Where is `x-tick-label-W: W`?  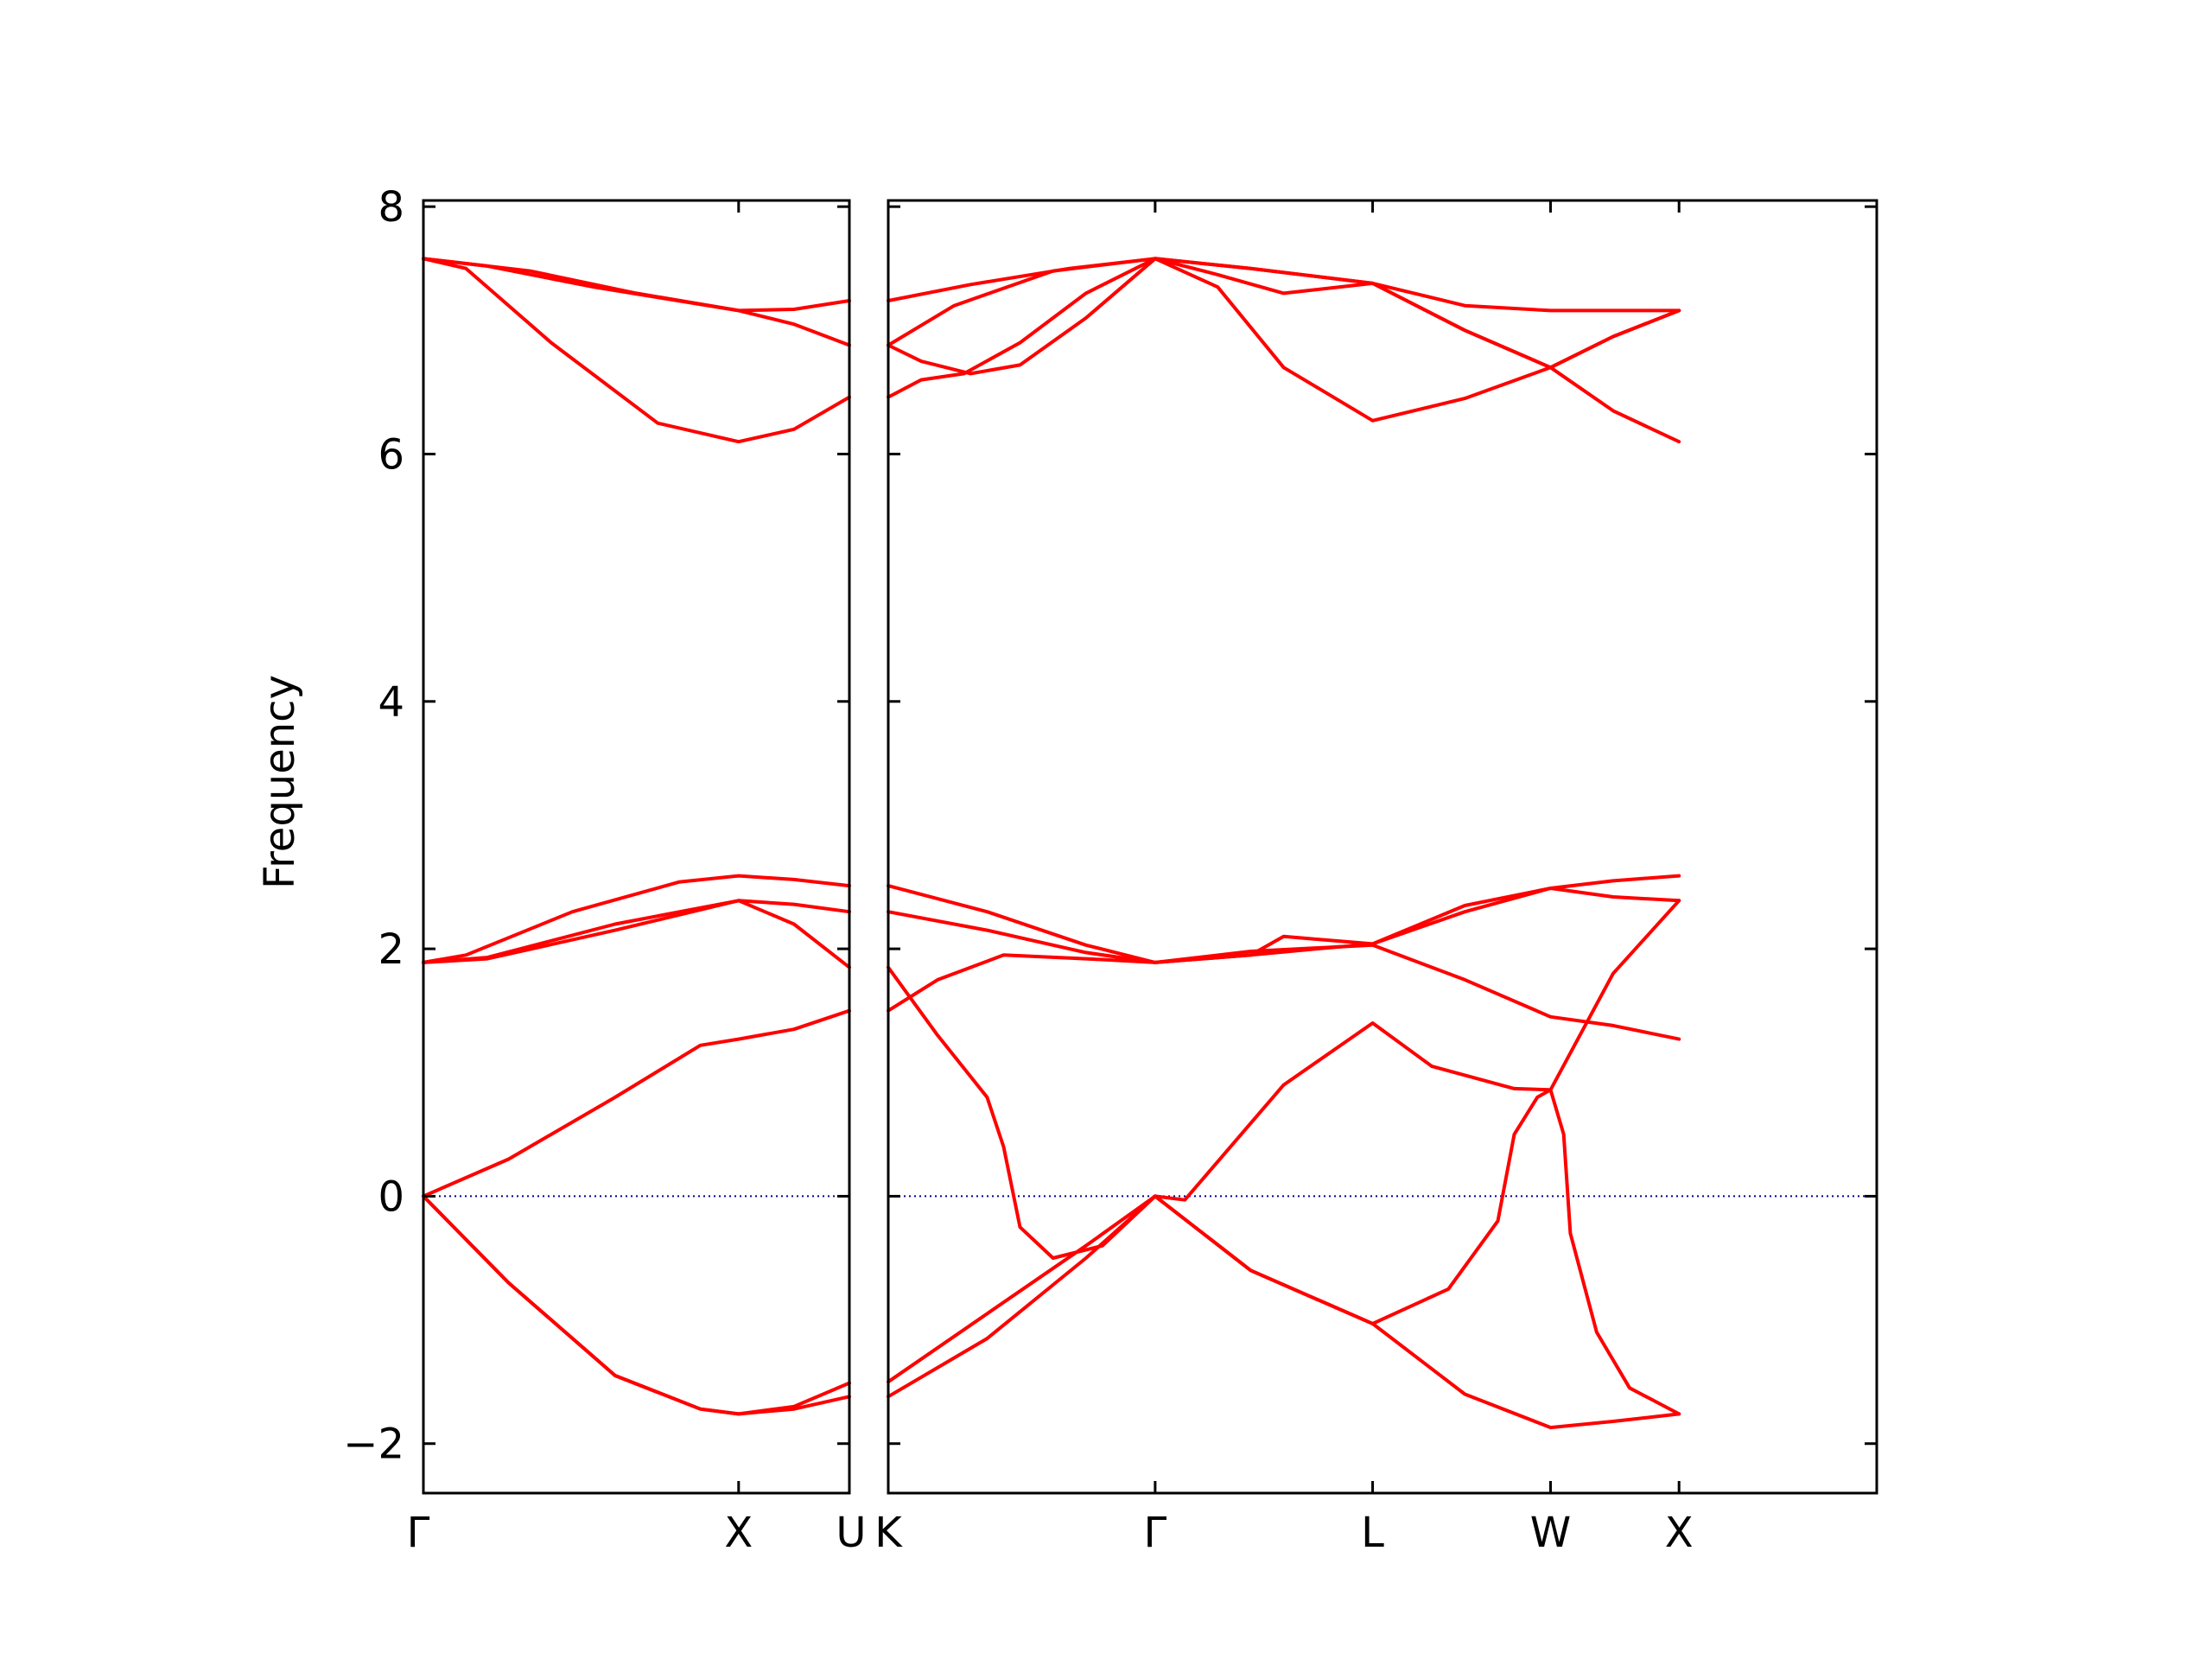
x-tick-label-W: W is located at coordinates (1550, 1533).